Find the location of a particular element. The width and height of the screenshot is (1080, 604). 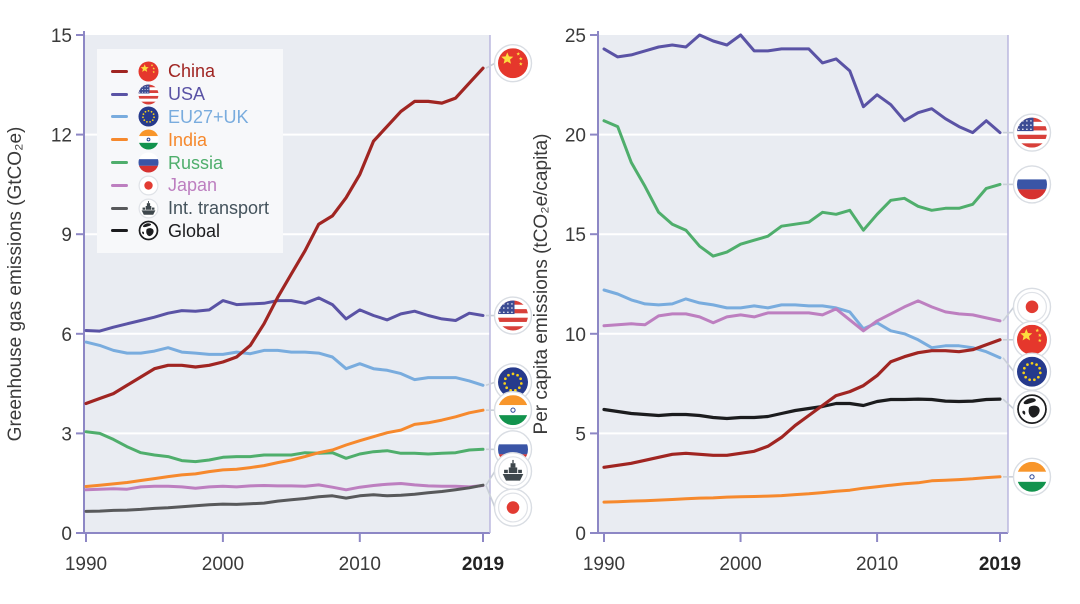

y-tick-label: 25 is located at coordinates (575, 36).